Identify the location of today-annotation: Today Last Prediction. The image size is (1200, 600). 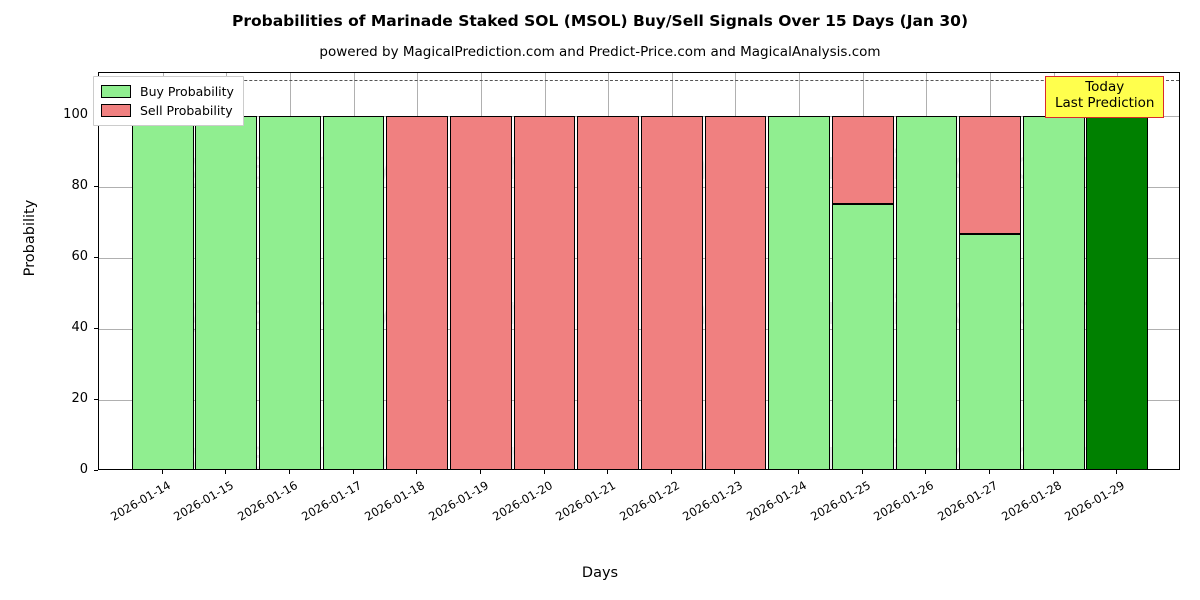
(1105, 97).